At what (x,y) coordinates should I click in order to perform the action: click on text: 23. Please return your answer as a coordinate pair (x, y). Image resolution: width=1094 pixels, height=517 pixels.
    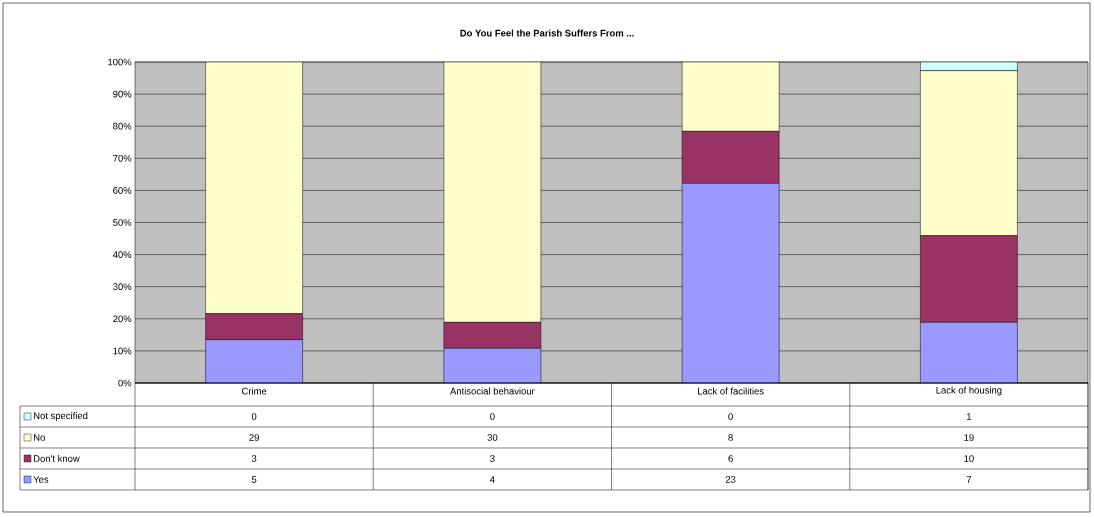
    Looking at the image, I should click on (730, 479).